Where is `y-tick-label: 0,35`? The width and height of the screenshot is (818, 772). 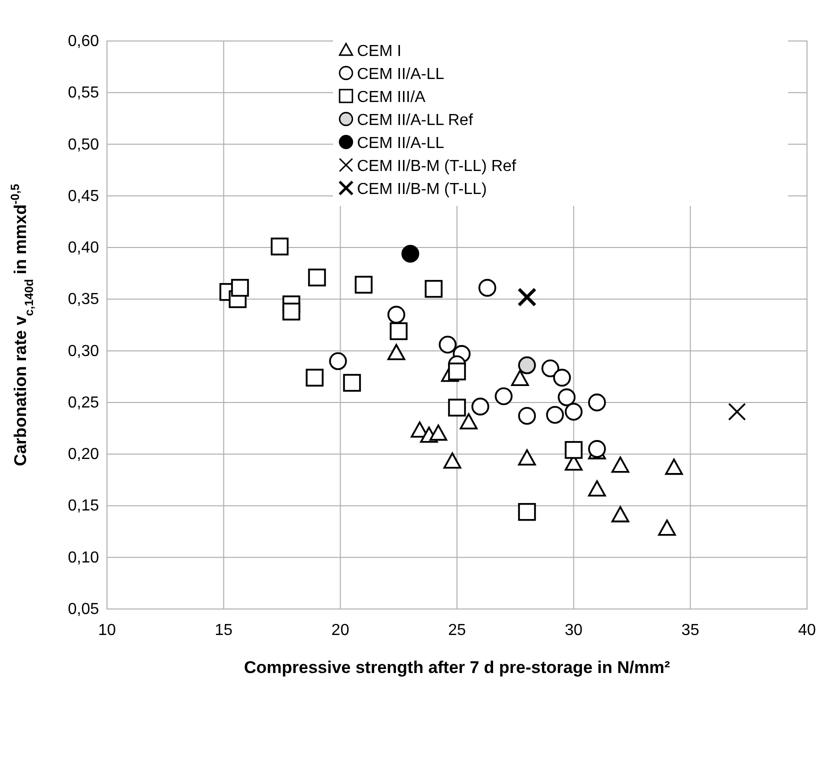 y-tick-label: 0,35 is located at coordinates (84, 299).